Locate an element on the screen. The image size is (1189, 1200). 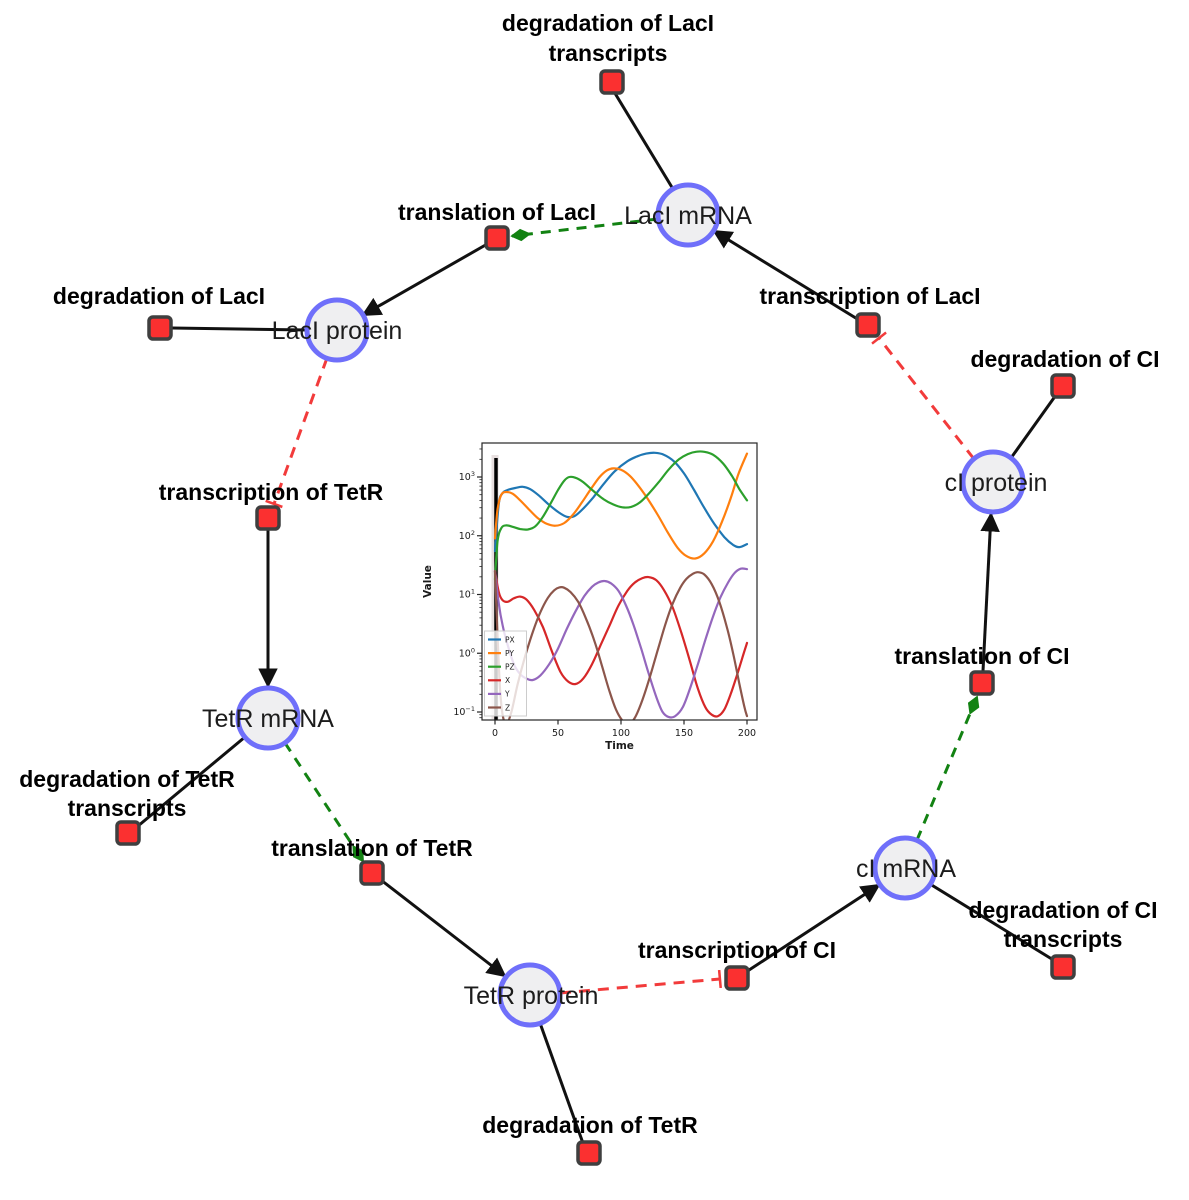
legend-label-X: X is located at coordinates (507, 680).